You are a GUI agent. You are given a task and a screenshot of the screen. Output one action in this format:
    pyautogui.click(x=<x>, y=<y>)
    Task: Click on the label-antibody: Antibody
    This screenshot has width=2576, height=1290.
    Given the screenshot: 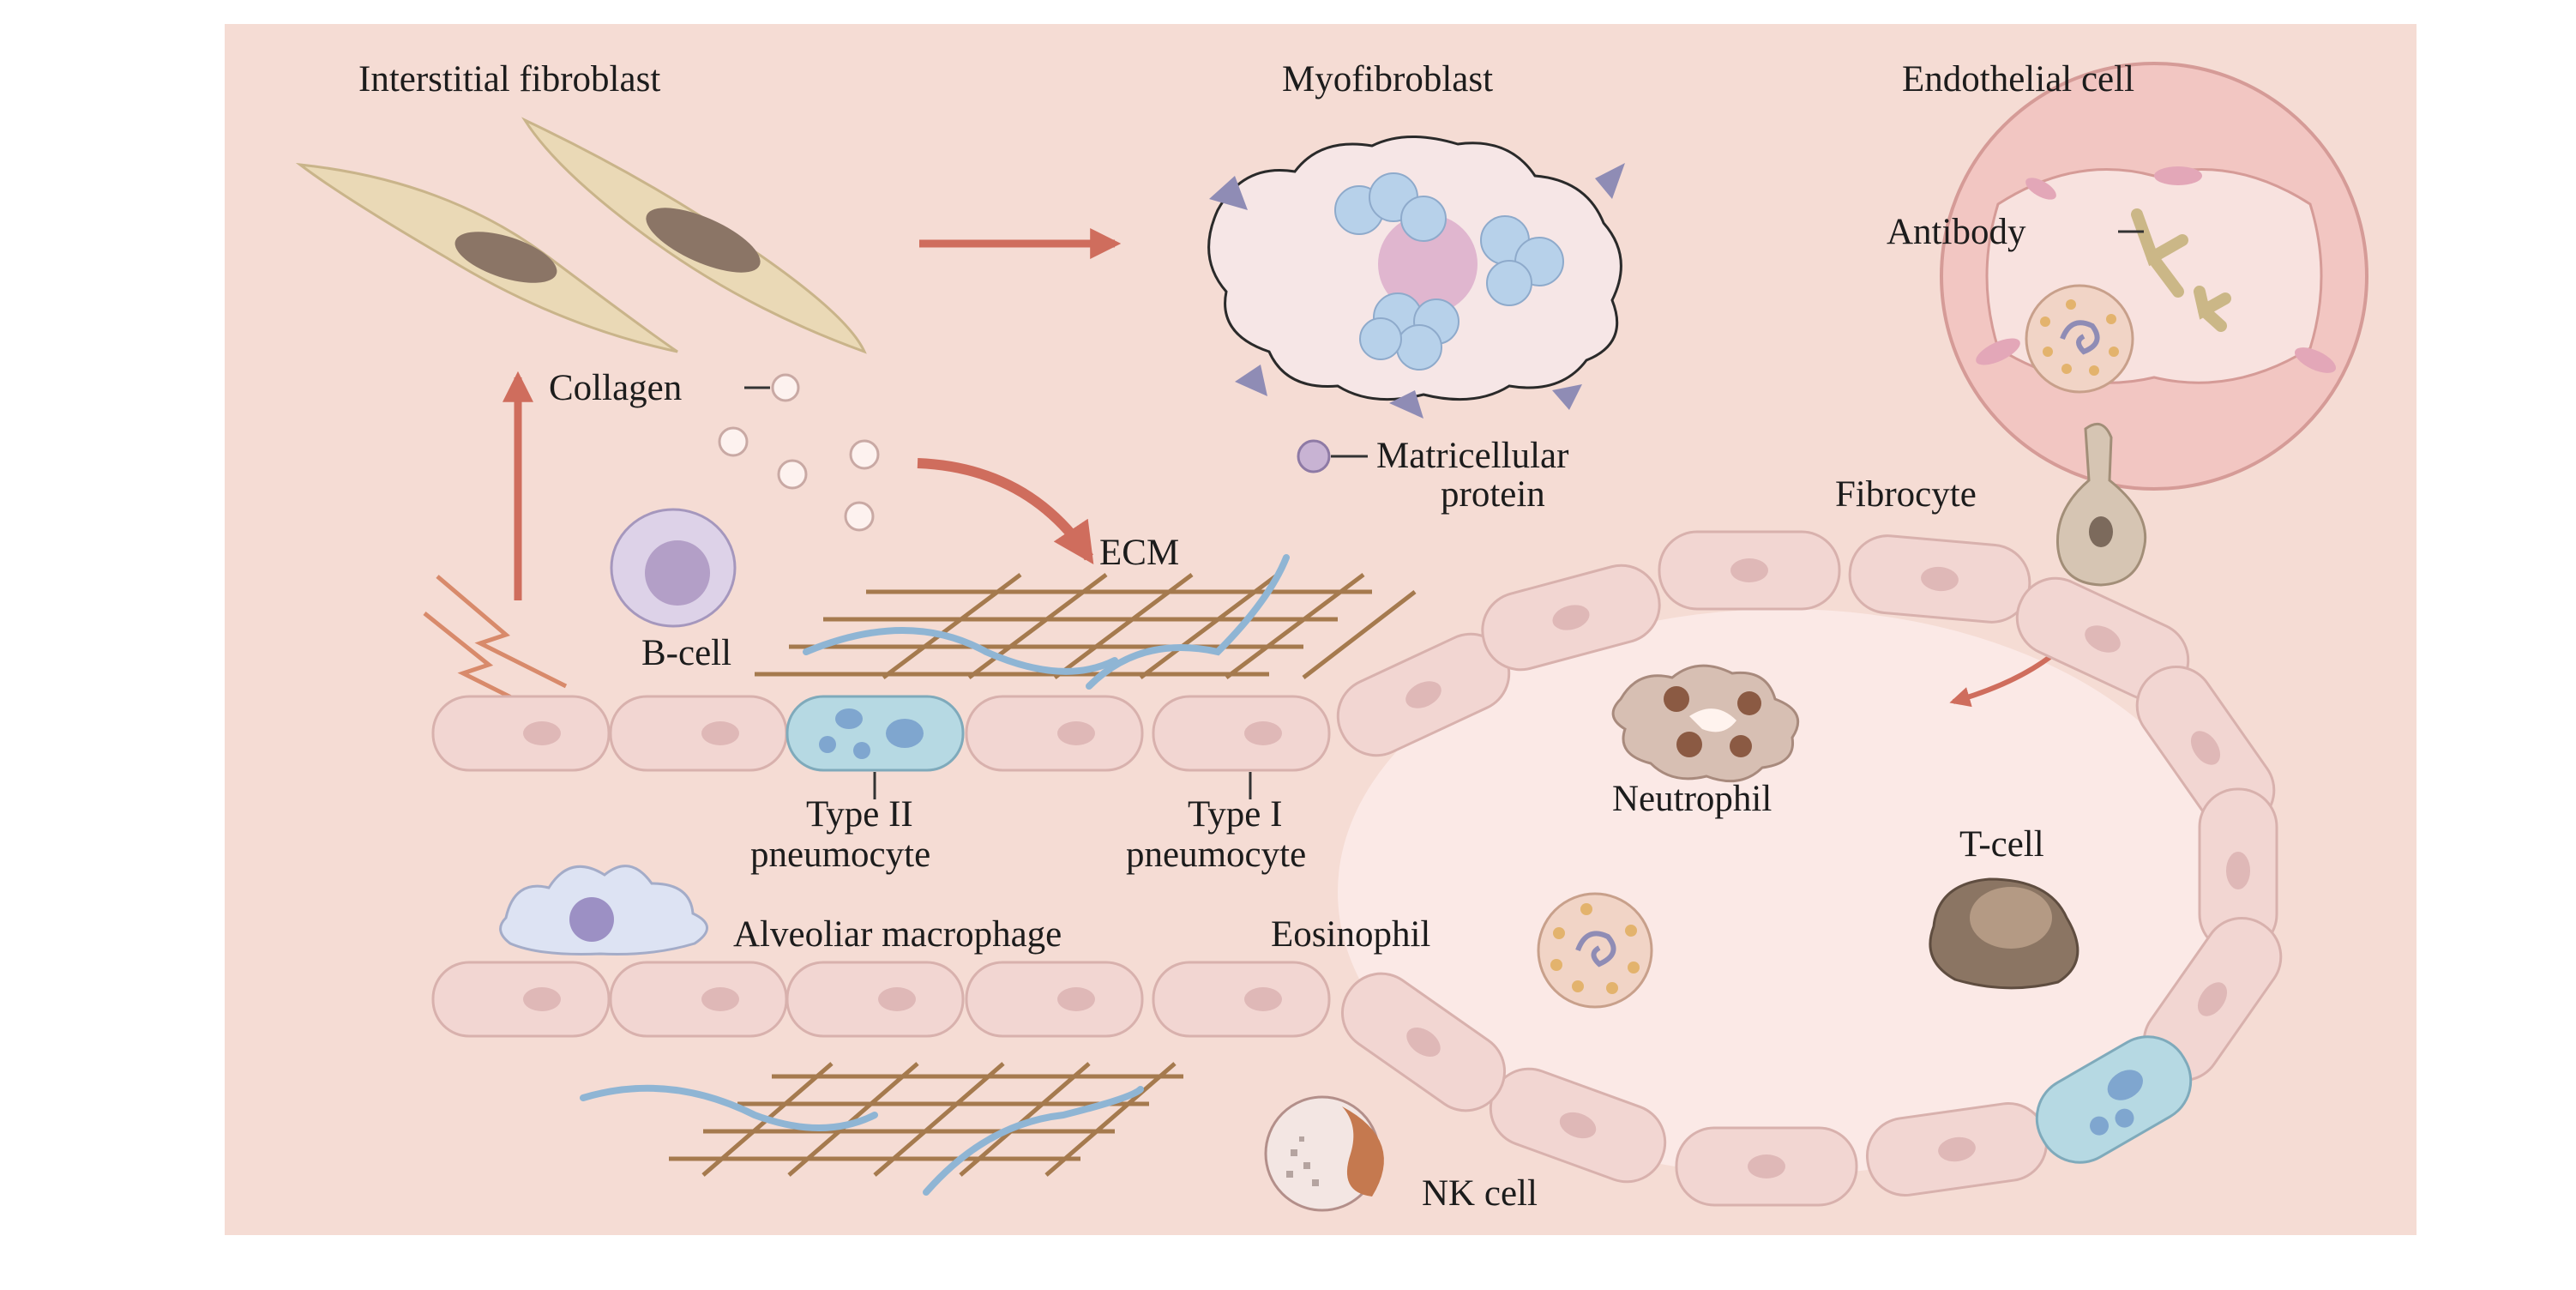 What is the action you would take?
    pyautogui.click(x=1956, y=232)
    